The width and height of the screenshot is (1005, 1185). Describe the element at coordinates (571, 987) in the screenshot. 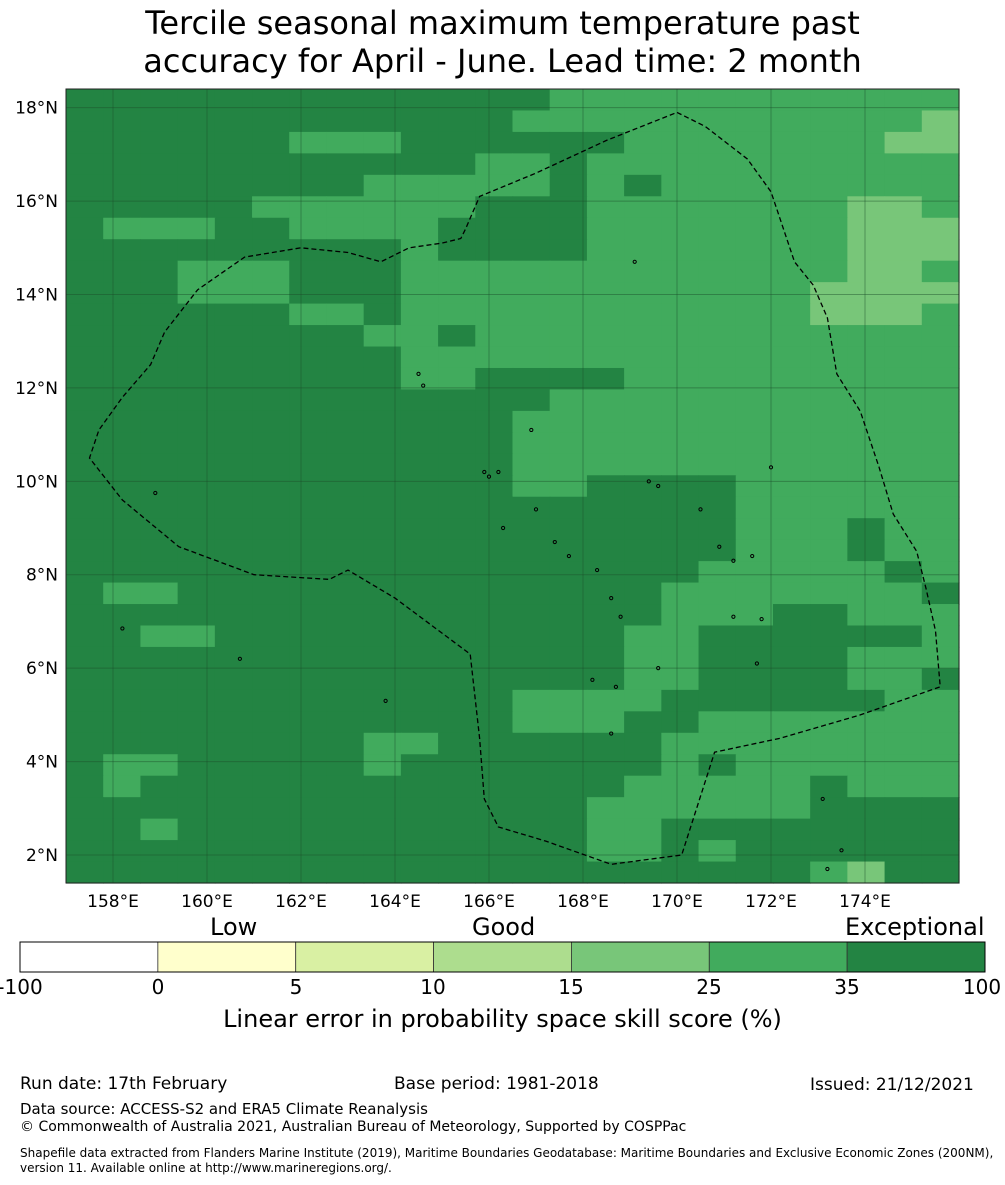

I see `colorbar-tick-label: 15` at that location.